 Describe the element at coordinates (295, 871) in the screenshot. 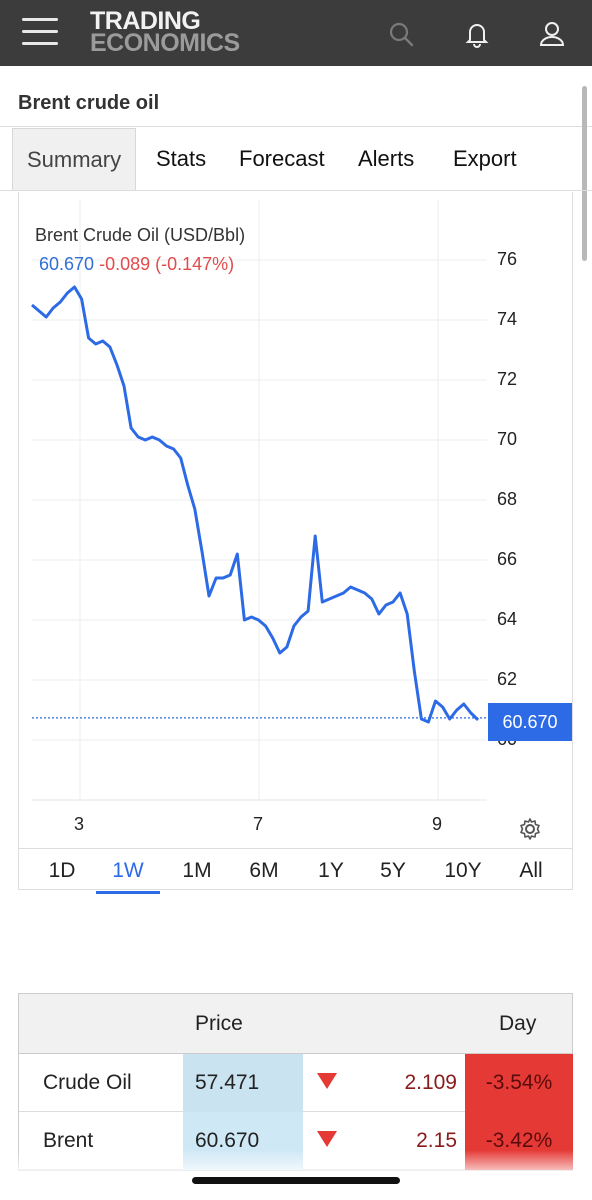

I see `period-selector: 1D 1W 1M 6M 1Y 5Y 10Y All` at that location.